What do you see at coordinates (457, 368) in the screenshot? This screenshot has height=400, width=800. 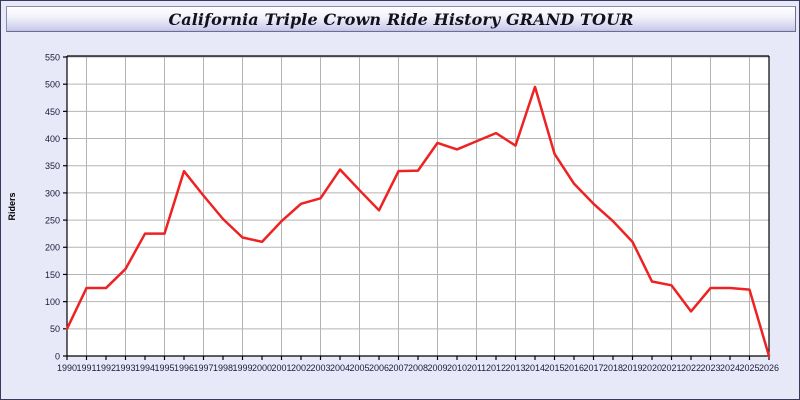 I see `x-tick-label: 2010` at bounding box center [457, 368].